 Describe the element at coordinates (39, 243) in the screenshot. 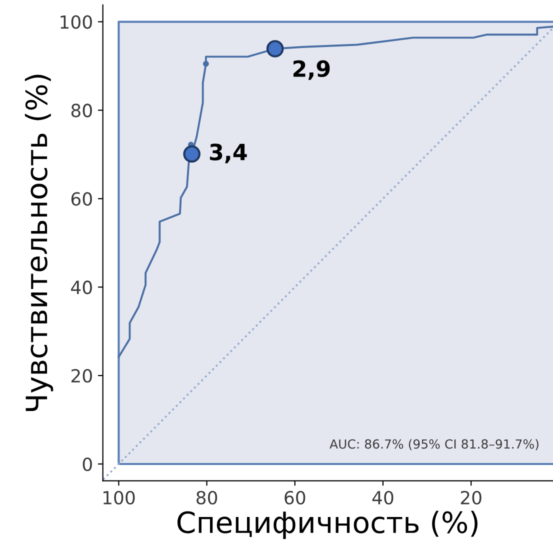

I see `y-axis-title: Чувствительность (%)` at that location.